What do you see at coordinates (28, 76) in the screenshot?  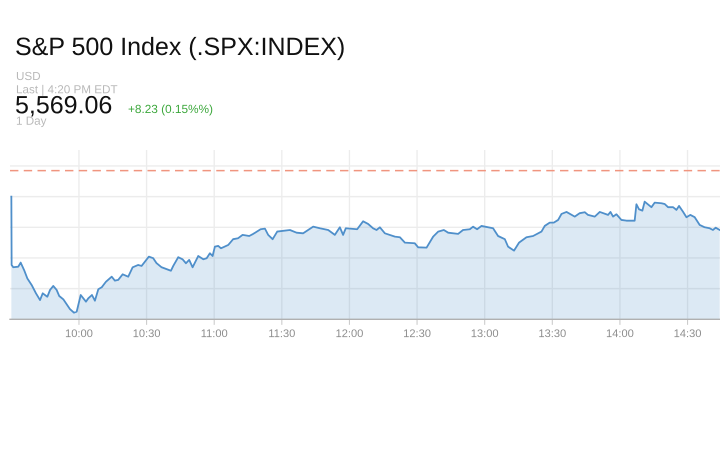 I see `text: USD` at bounding box center [28, 76].